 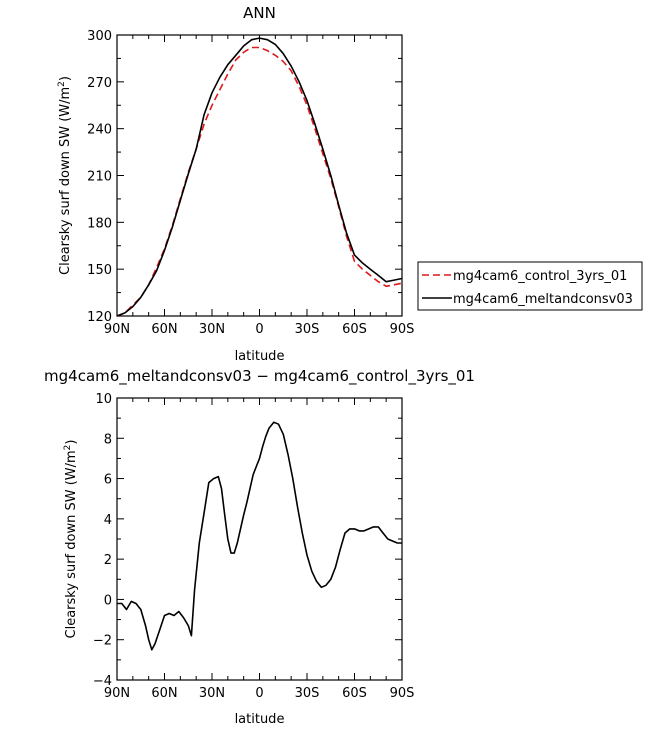 I want to click on y-tick-label: 6, so click(x=108, y=480).